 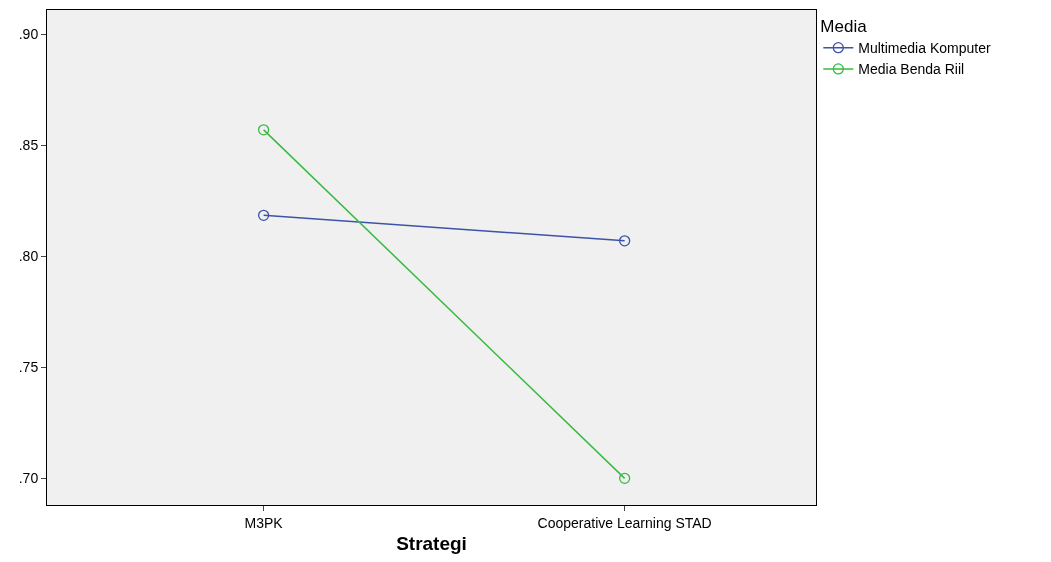 I want to click on x-tick-label: M3PK, so click(x=264, y=522).